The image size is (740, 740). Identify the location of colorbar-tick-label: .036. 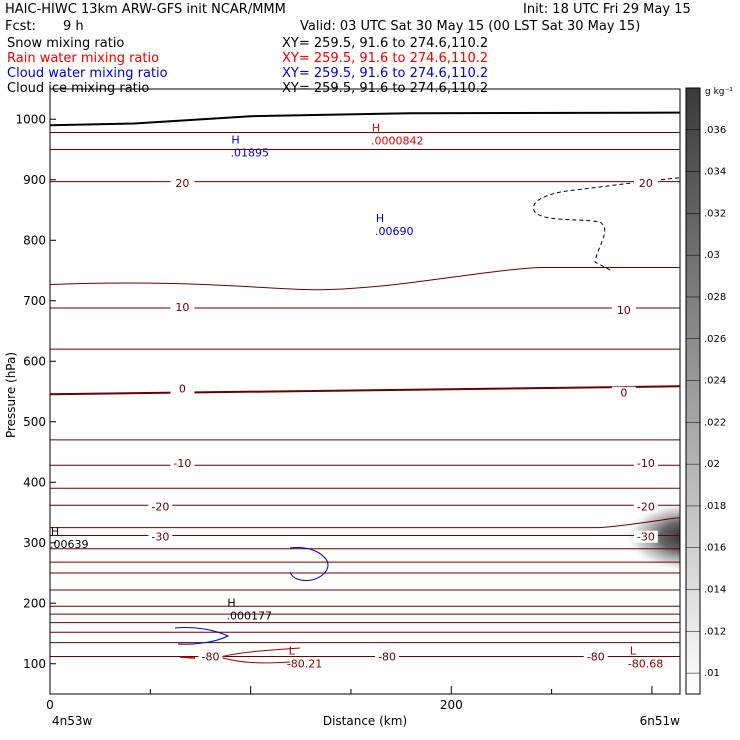
(715, 130).